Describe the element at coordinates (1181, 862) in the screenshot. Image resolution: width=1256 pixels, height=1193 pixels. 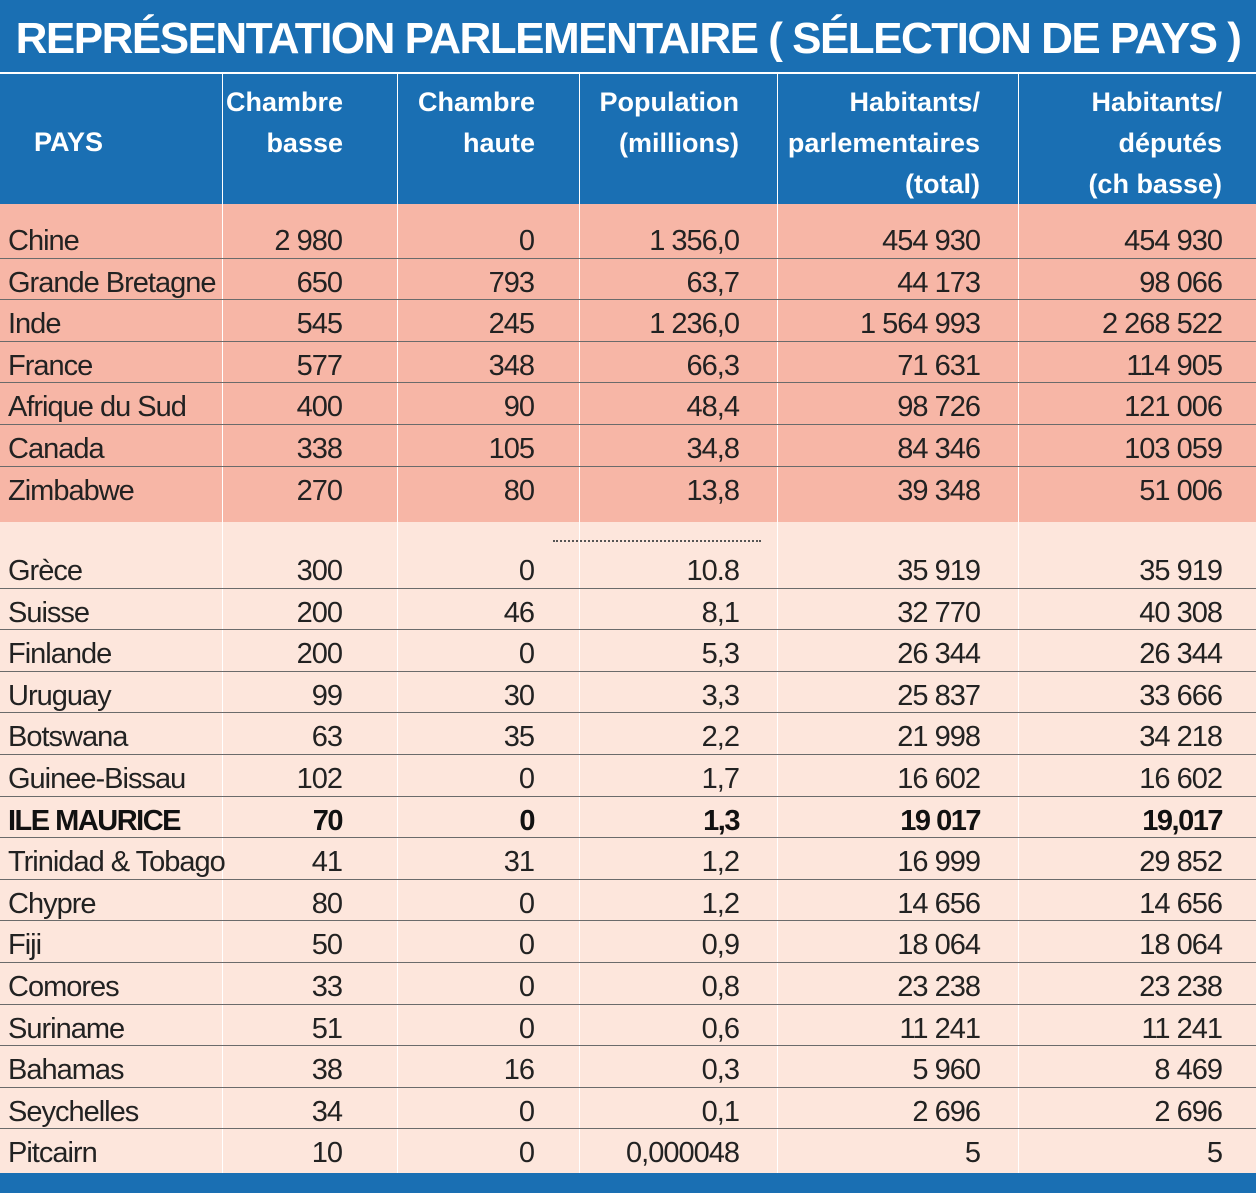
I see `value-cell: 29 852` at that location.